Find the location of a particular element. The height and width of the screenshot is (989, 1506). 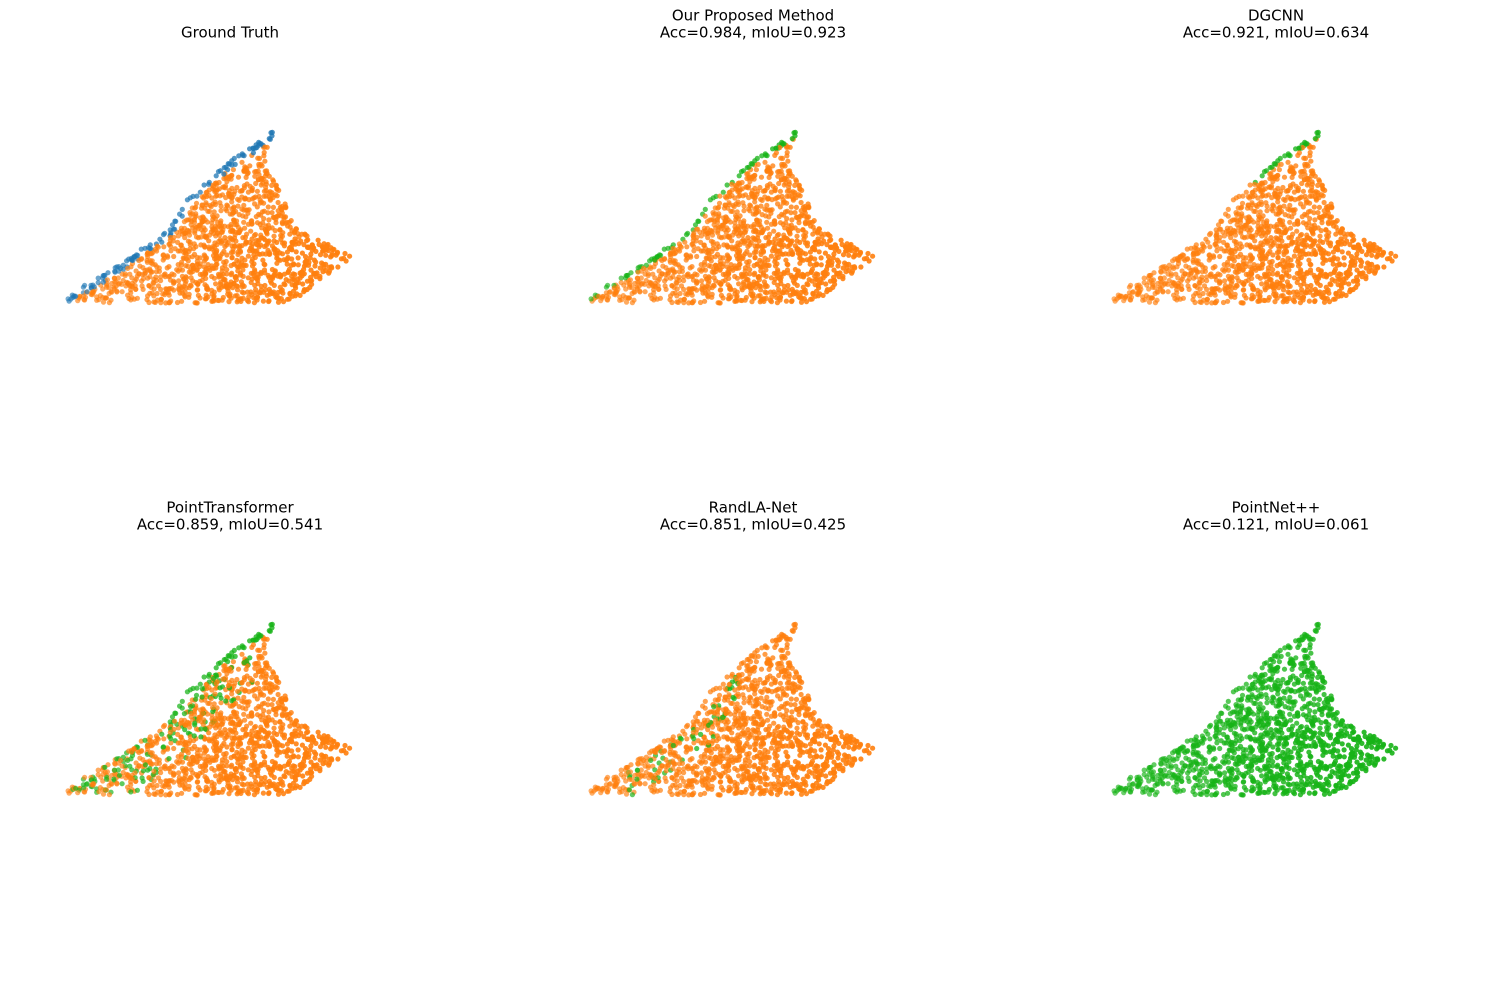

panel-title: Our Proposed Method is located at coordinates (753, 16).